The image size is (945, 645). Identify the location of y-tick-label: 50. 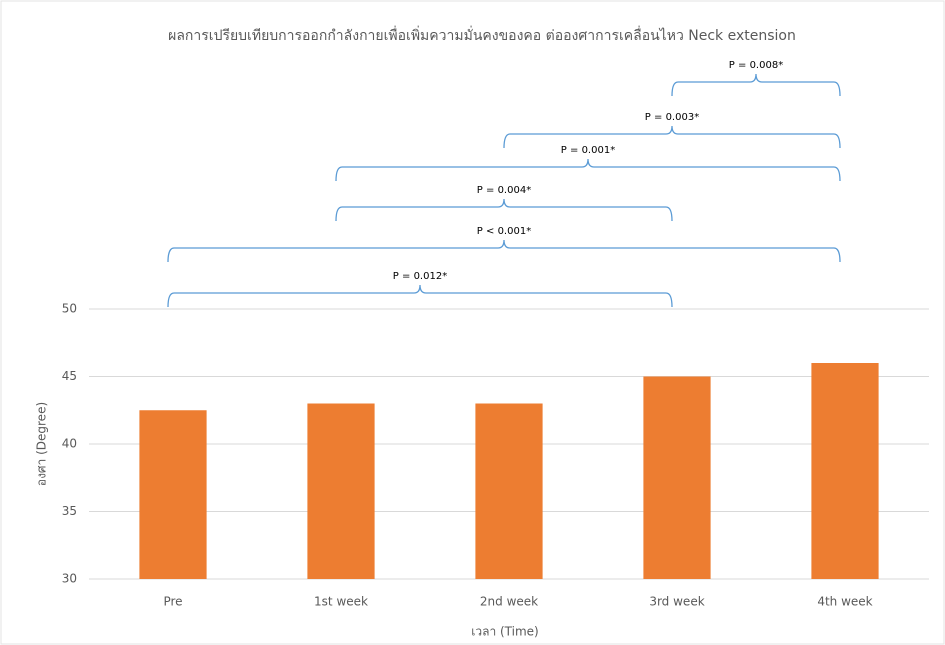
(69, 309).